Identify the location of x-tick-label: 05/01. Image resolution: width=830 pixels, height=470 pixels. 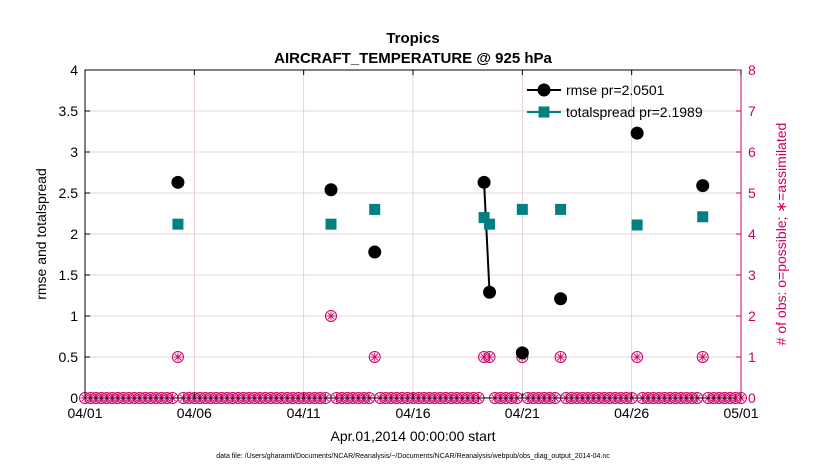
(740, 413).